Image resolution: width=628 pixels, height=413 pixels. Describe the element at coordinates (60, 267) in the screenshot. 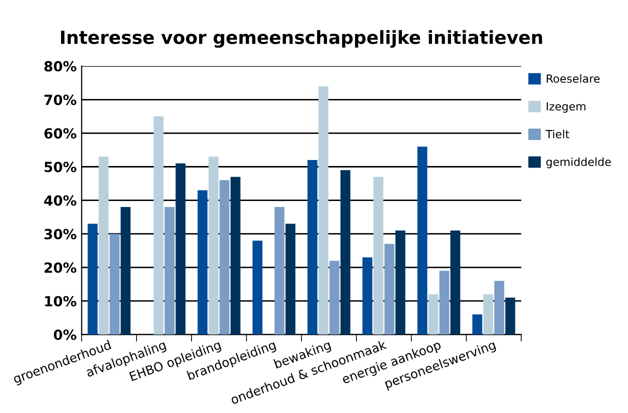

I see `y-tick-label: 20%` at that location.